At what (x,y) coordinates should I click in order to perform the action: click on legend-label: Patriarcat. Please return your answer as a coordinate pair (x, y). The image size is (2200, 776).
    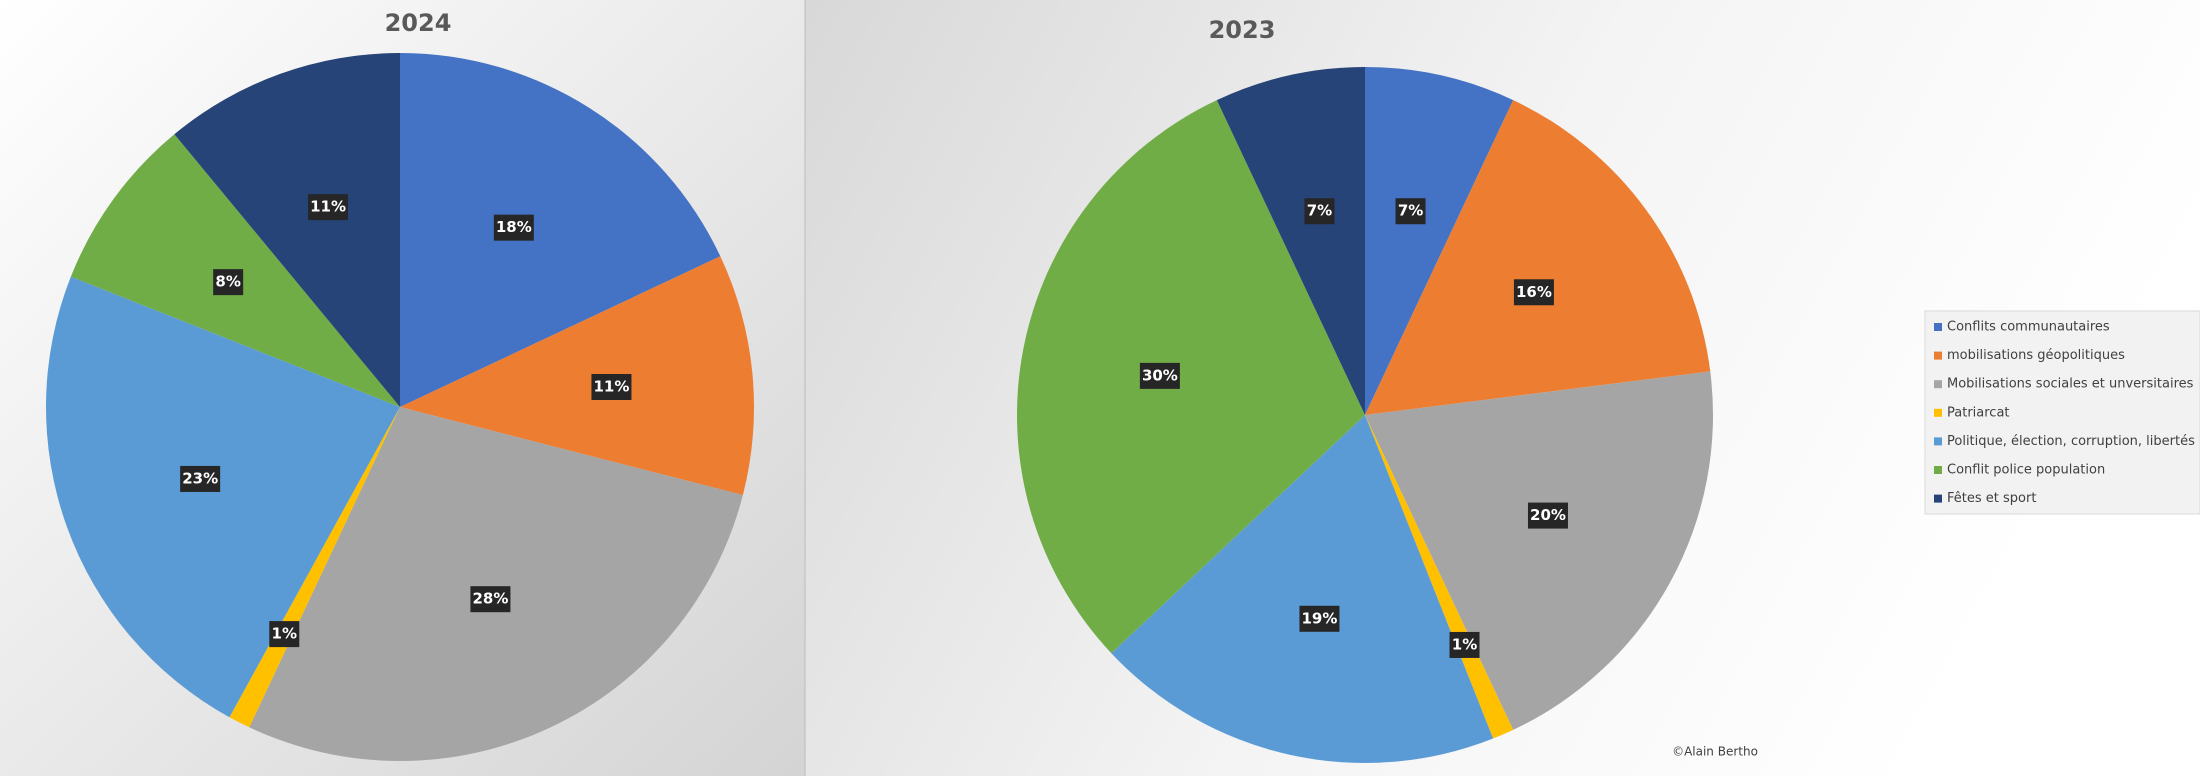
    Looking at the image, I should click on (1978, 412).